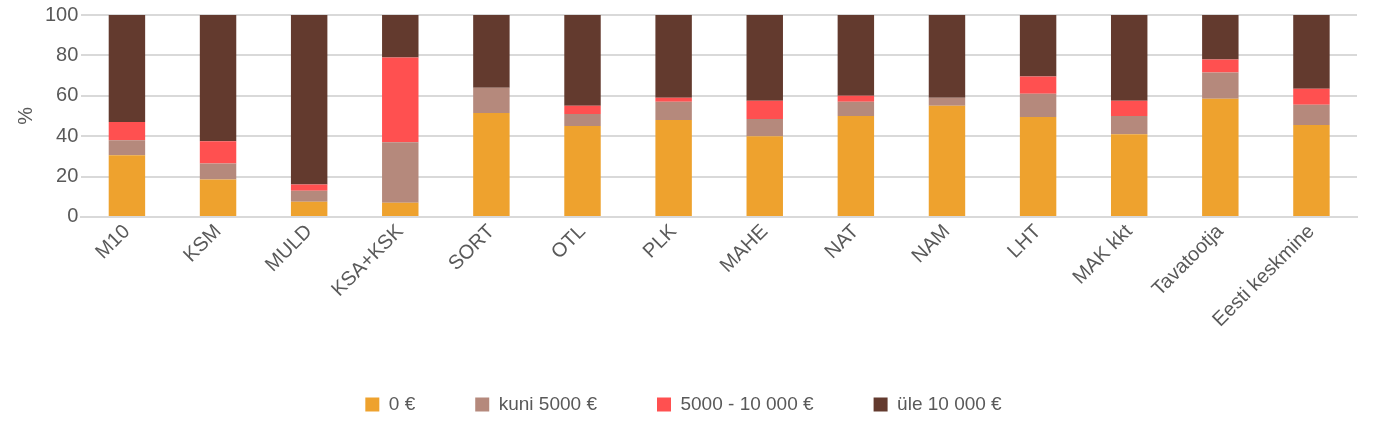  Describe the element at coordinates (112, 241) in the screenshot. I see `x-tick-label: M10` at that location.